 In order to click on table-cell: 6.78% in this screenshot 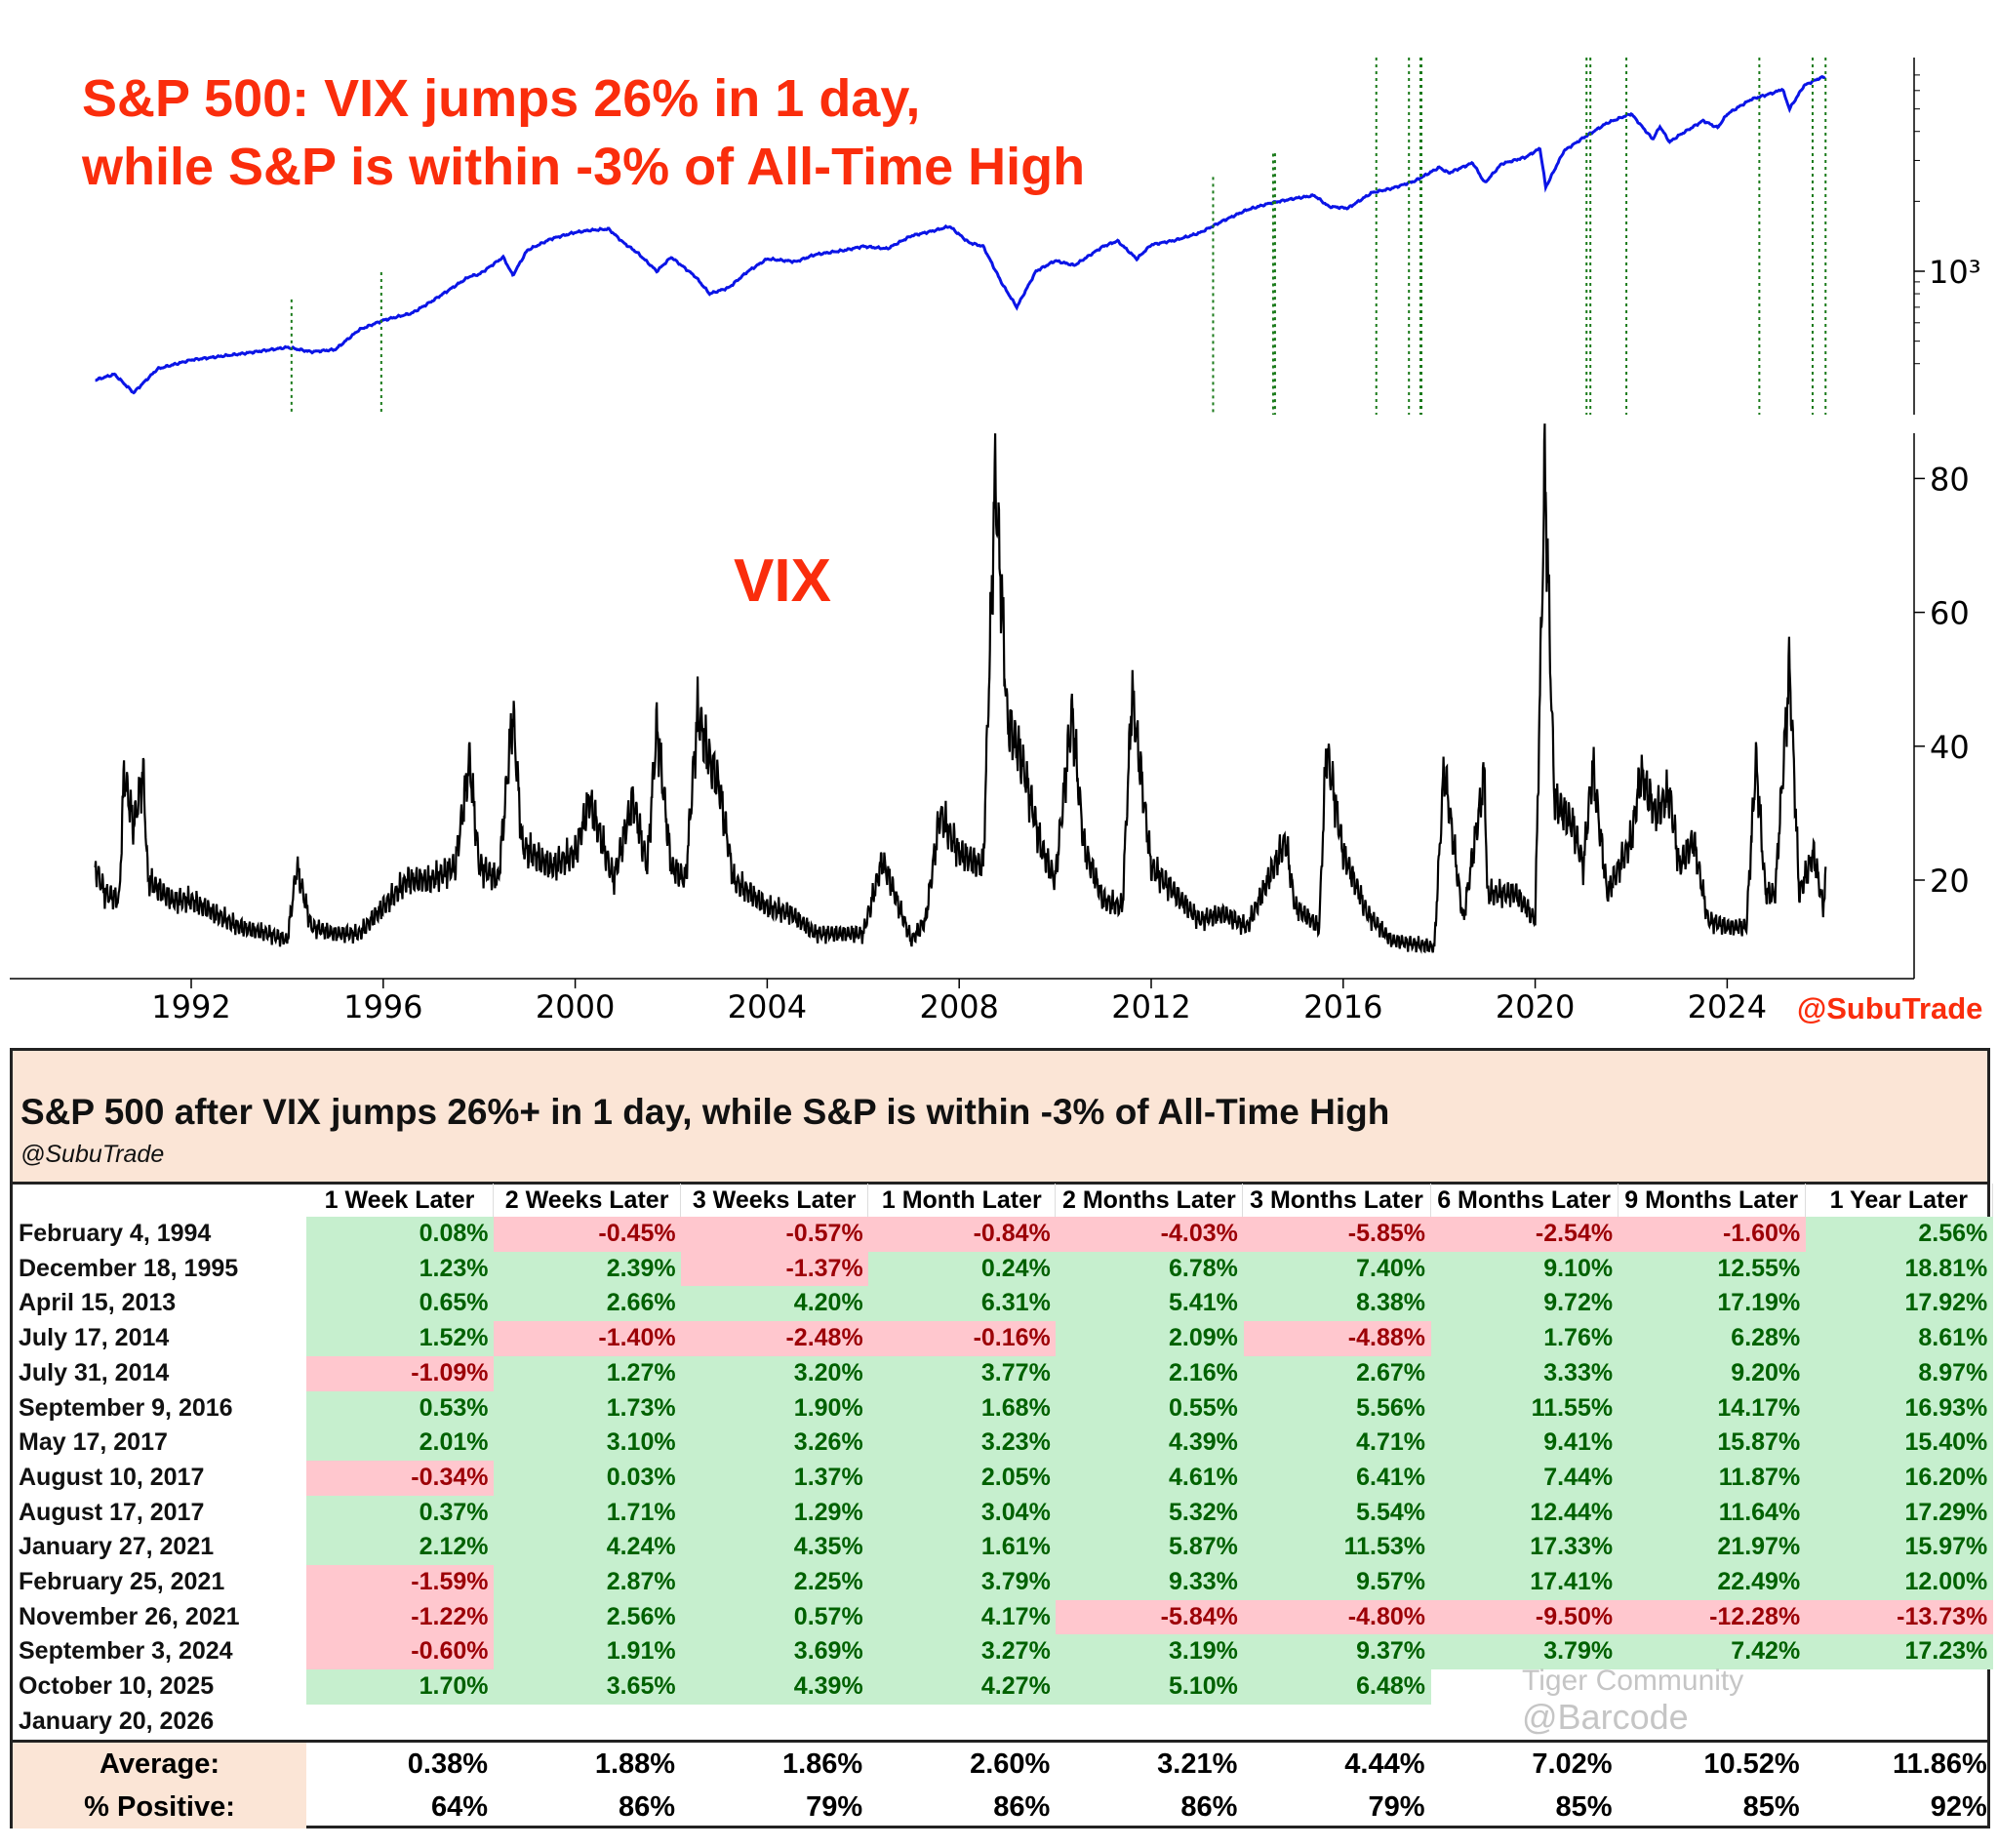, I will do `click(1150, 1269)`.